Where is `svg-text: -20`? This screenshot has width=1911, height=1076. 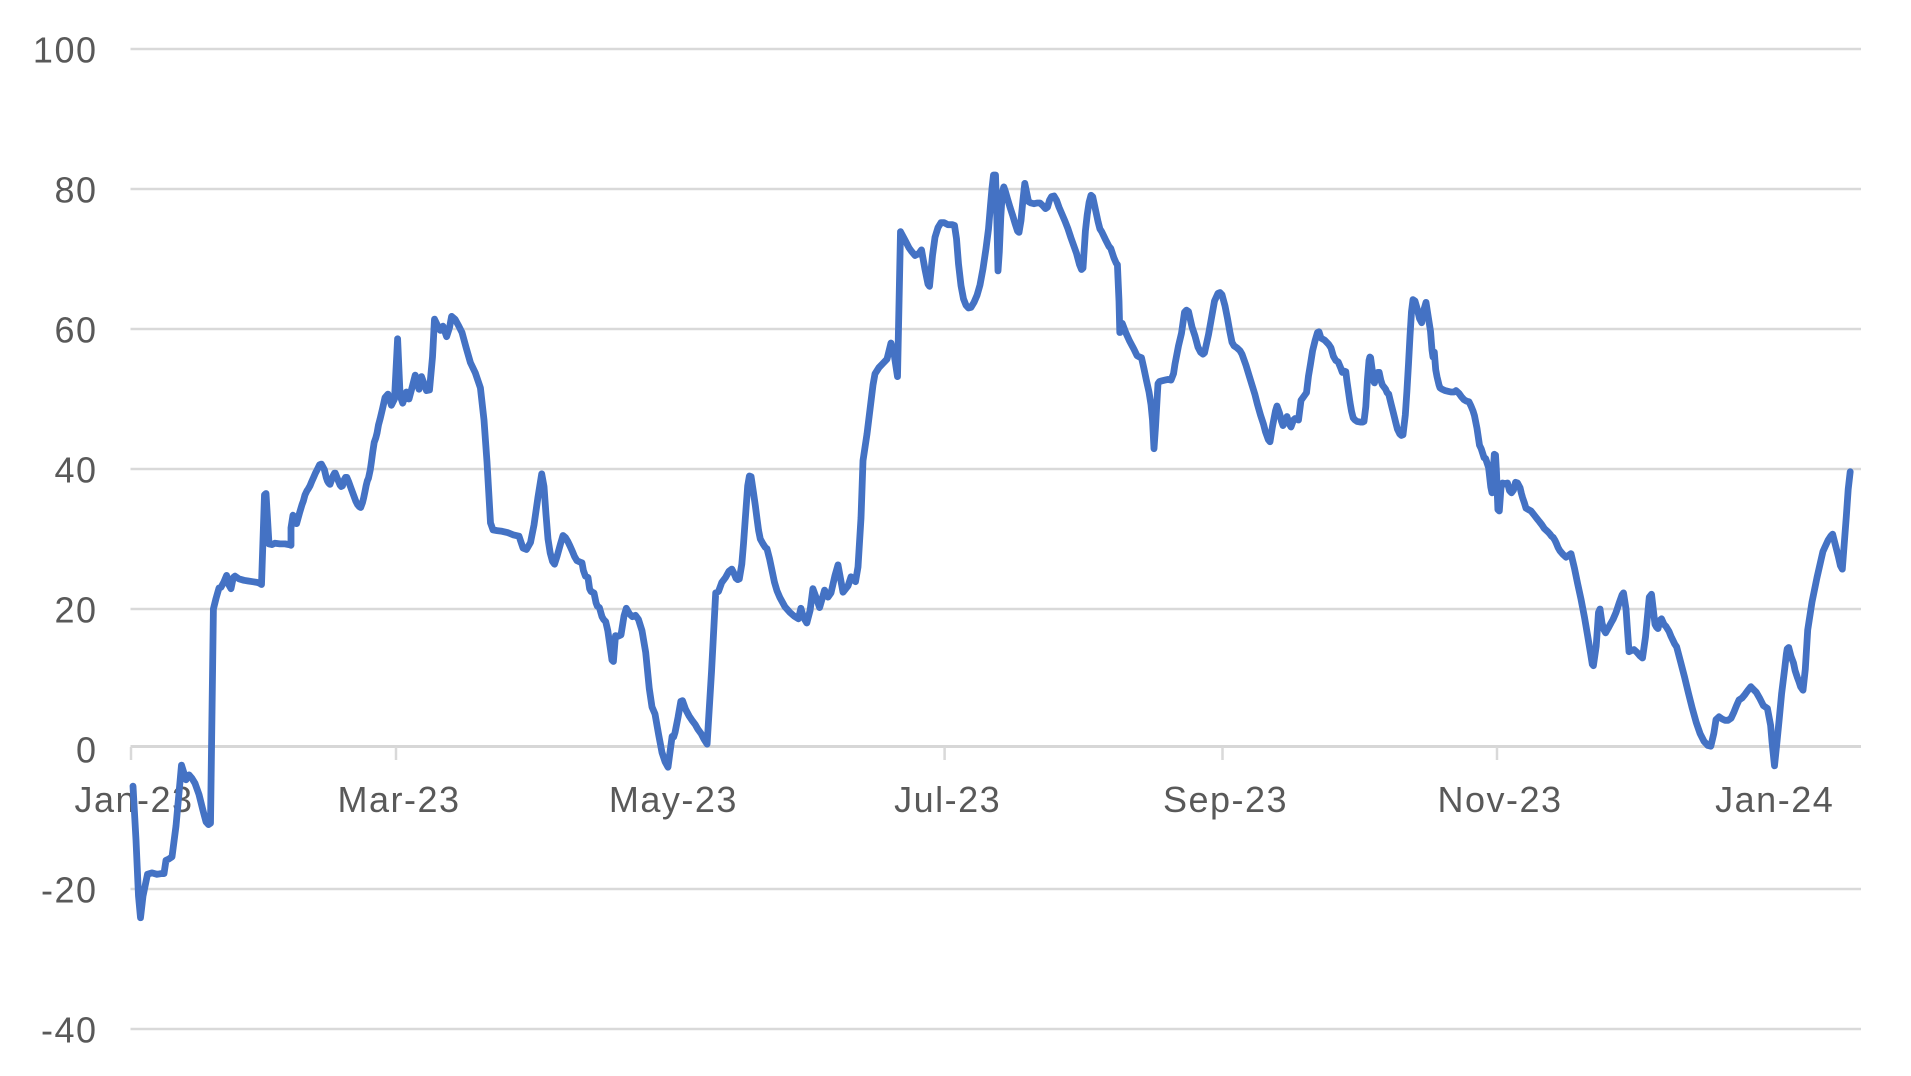 svg-text: -20 is located at coordinates (69, 890).